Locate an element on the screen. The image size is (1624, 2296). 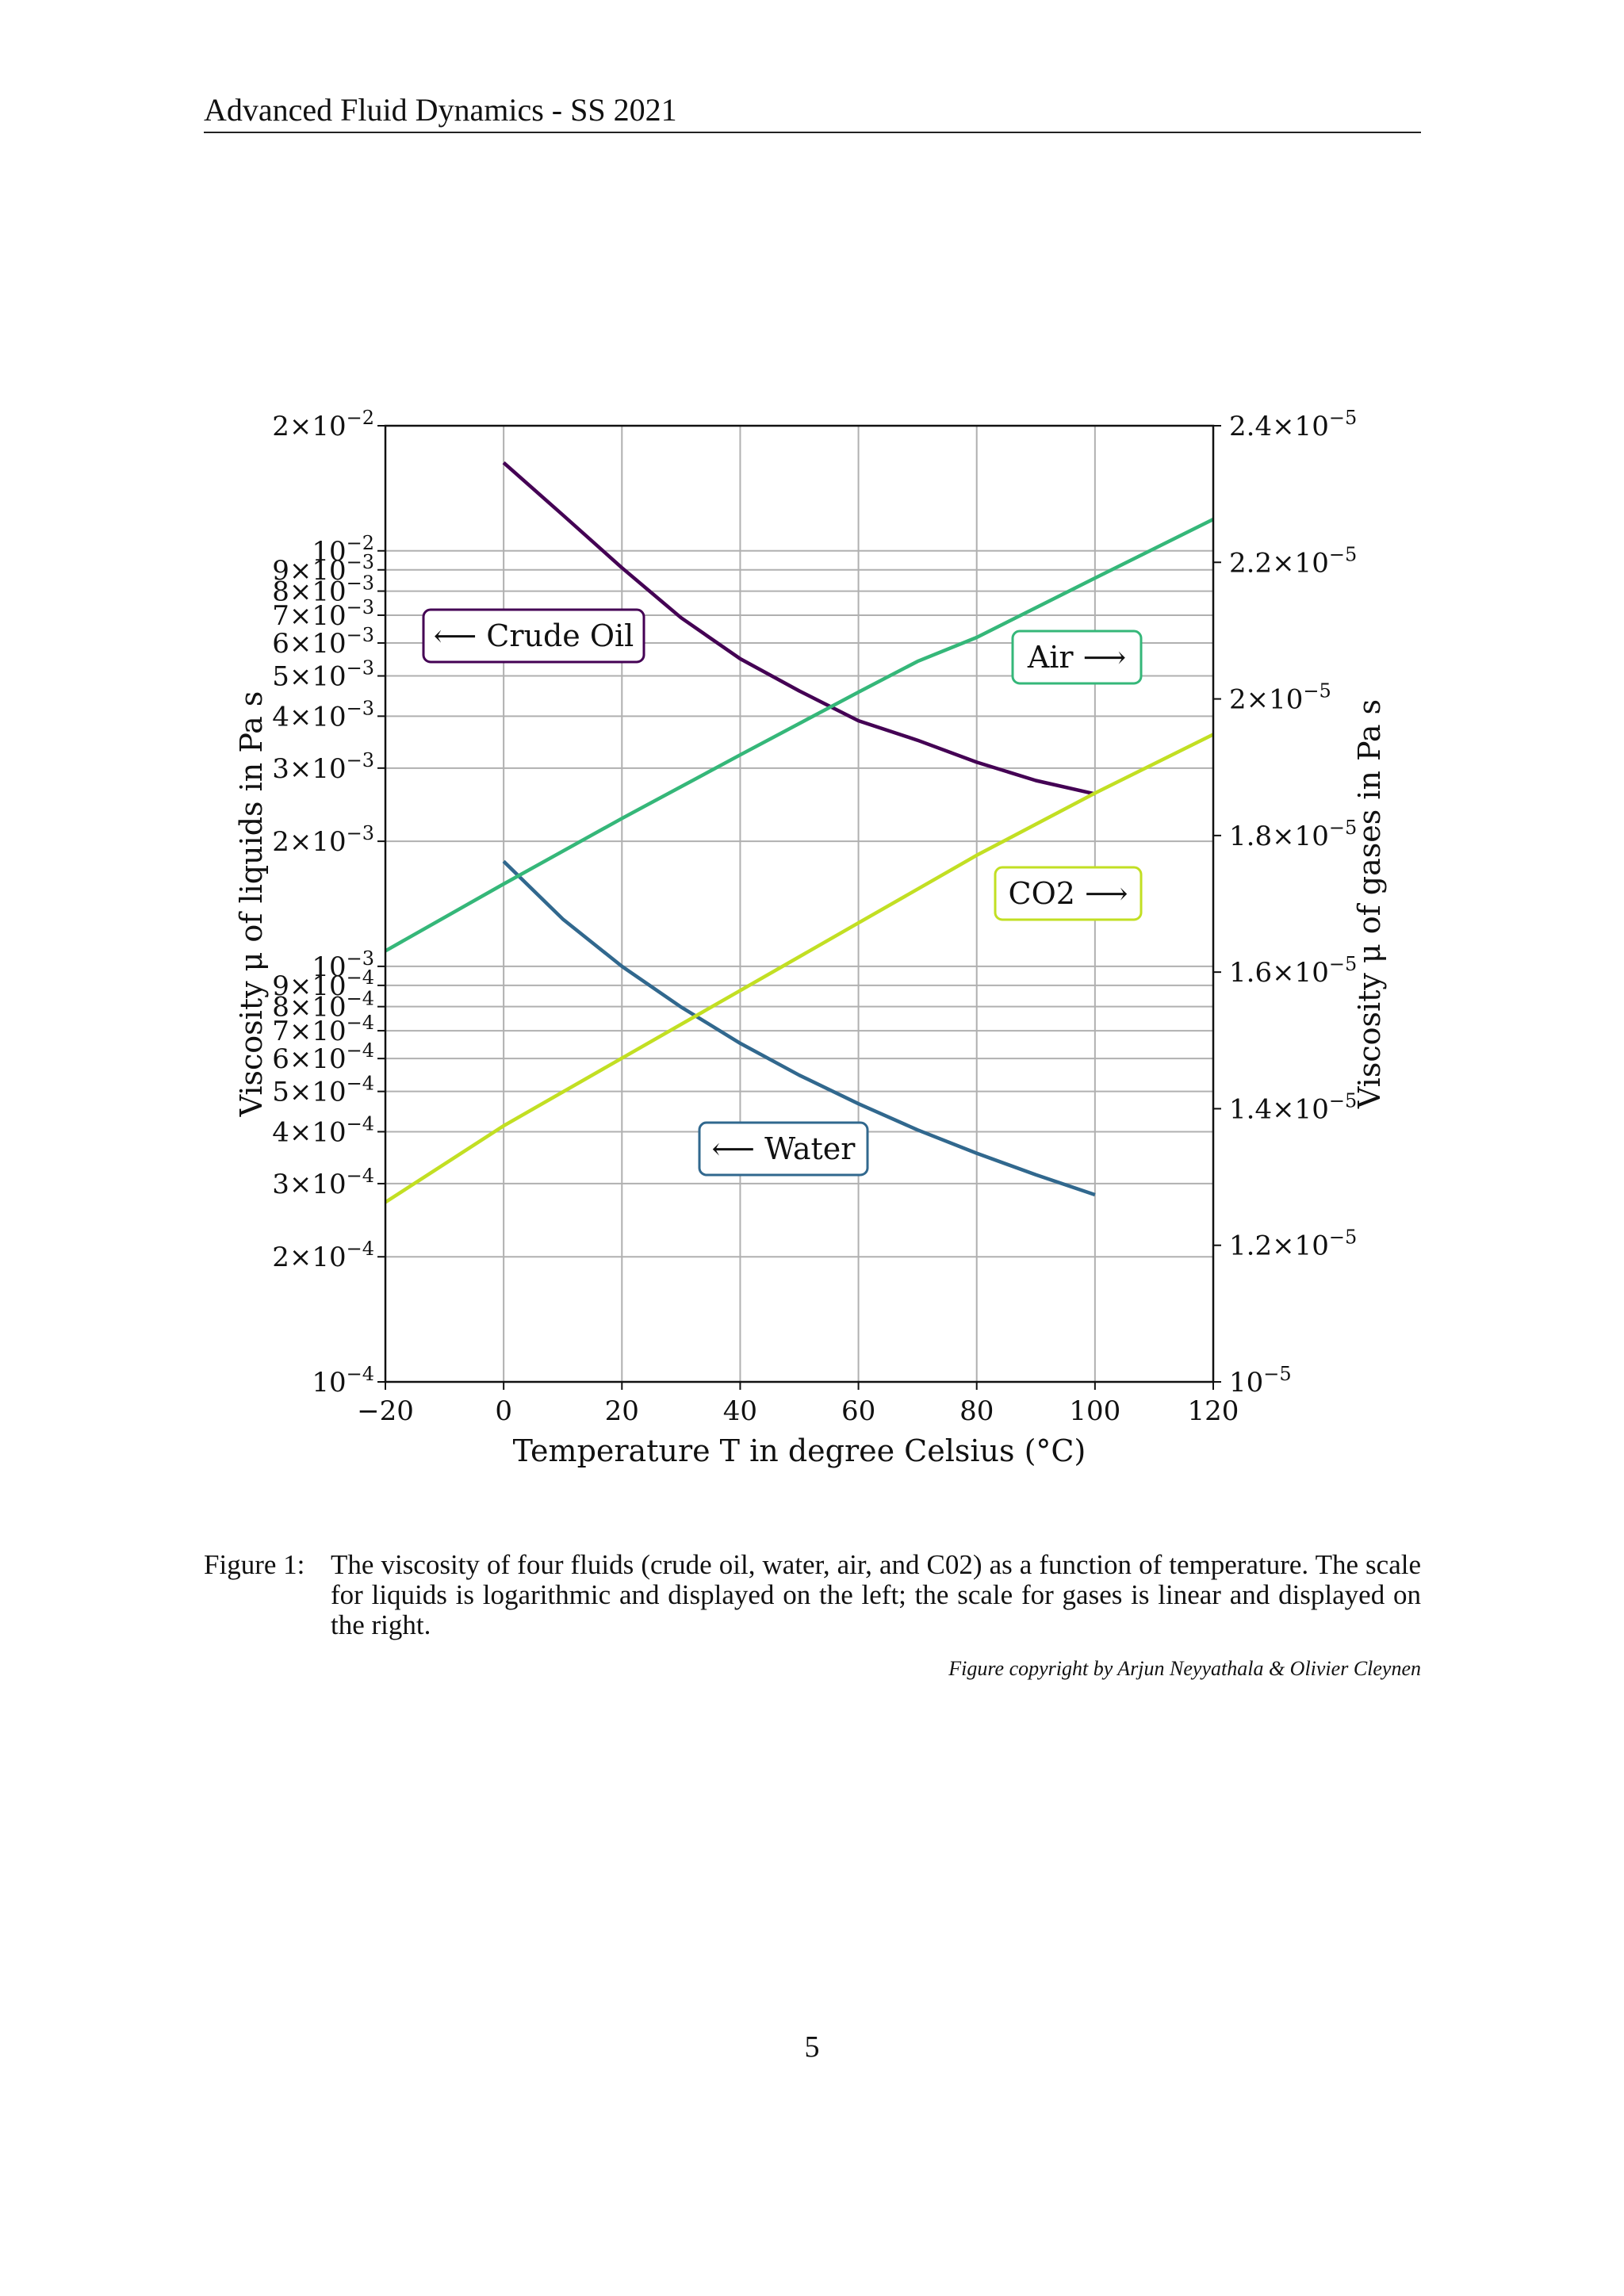
x-tick-label: −20 is located at coordinates (385, 1411).